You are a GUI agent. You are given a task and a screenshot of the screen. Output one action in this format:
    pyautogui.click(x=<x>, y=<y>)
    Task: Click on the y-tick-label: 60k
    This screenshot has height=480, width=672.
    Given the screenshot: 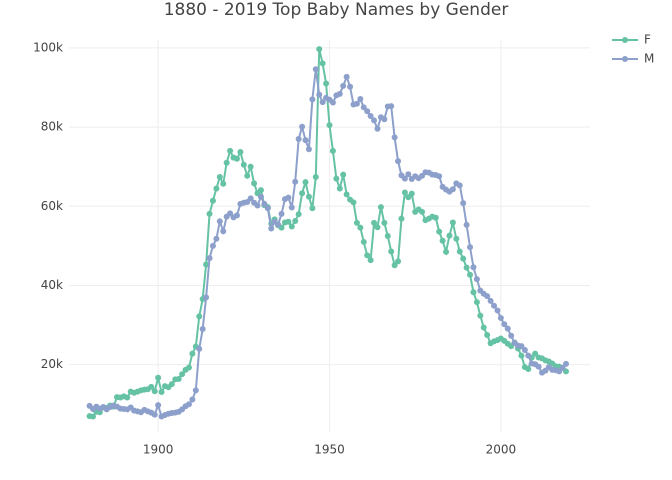 What is the action you would take?
    pyautogui.click(x=52, y=206)
    